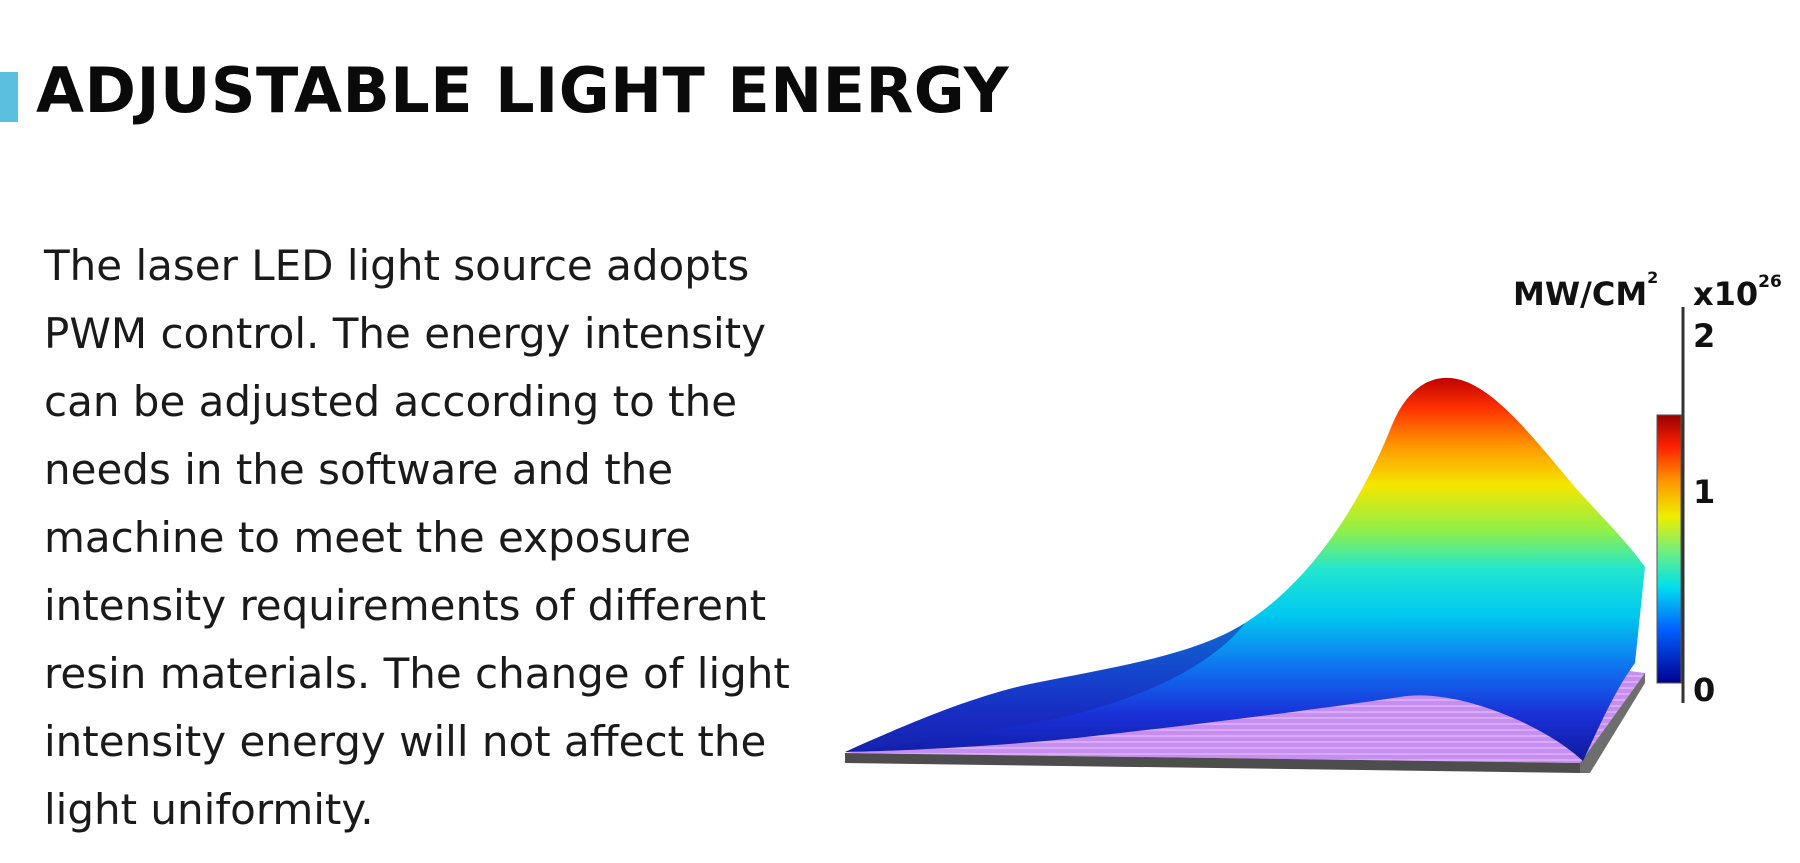  What do you see at coordinates (1045, 687) in the screenshot?
I see `surface-front-shadow` at bounding box center [1045, 687].